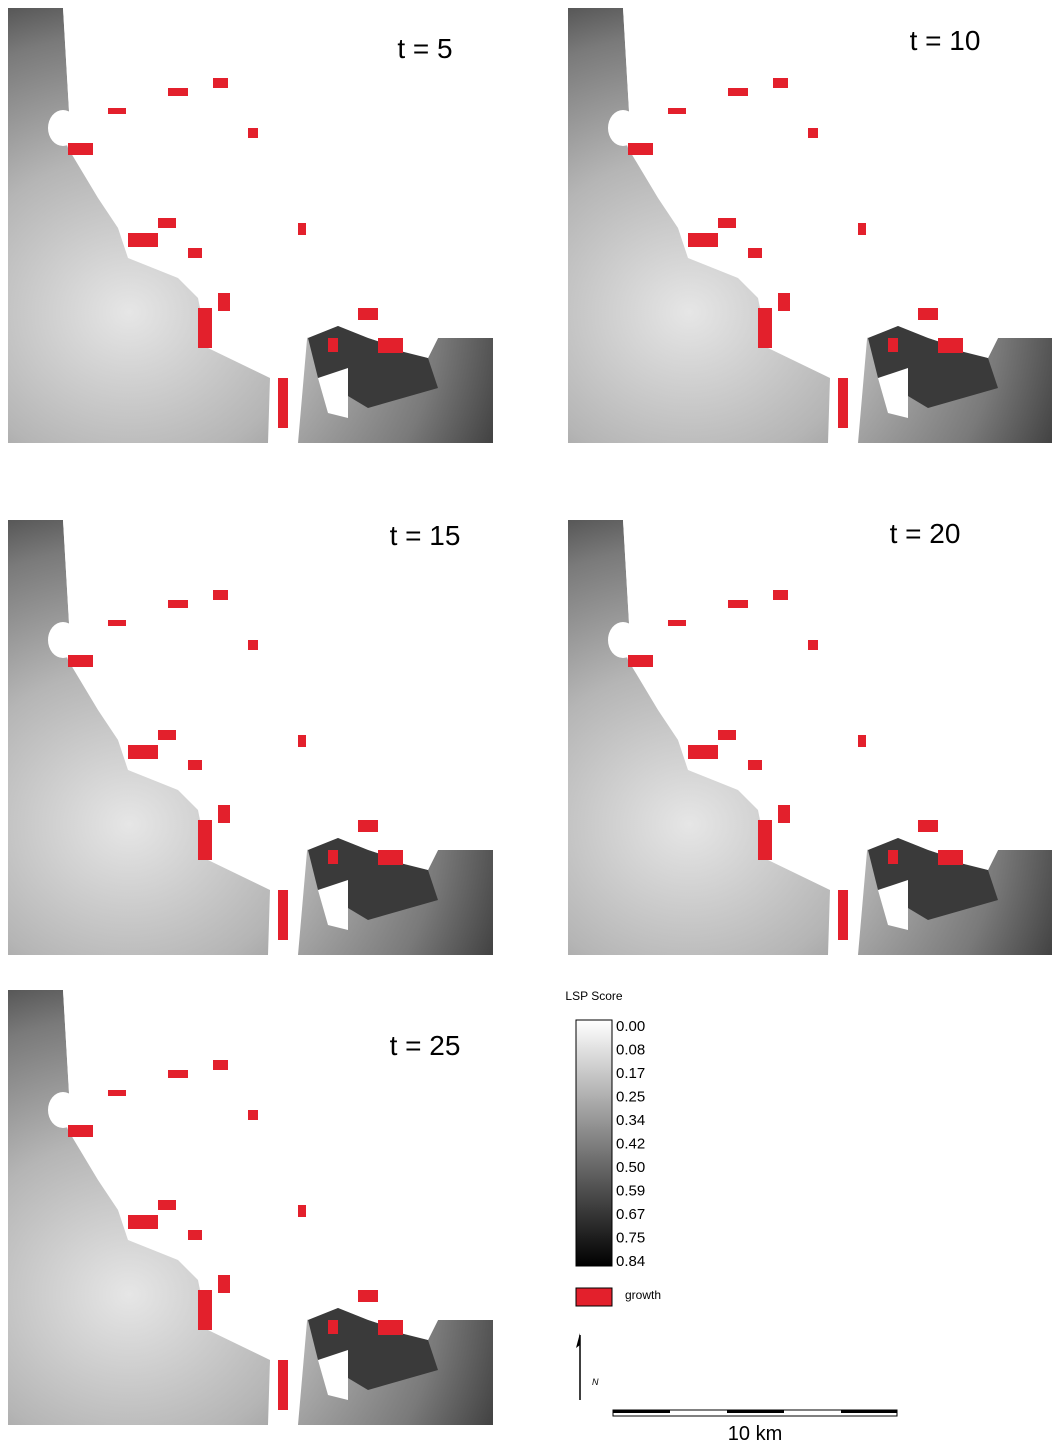 The image size is (1052, 1445). Describe the element at coordinates (250, 737) in the screenshot. I see `map-panel: t = 15` at that location.